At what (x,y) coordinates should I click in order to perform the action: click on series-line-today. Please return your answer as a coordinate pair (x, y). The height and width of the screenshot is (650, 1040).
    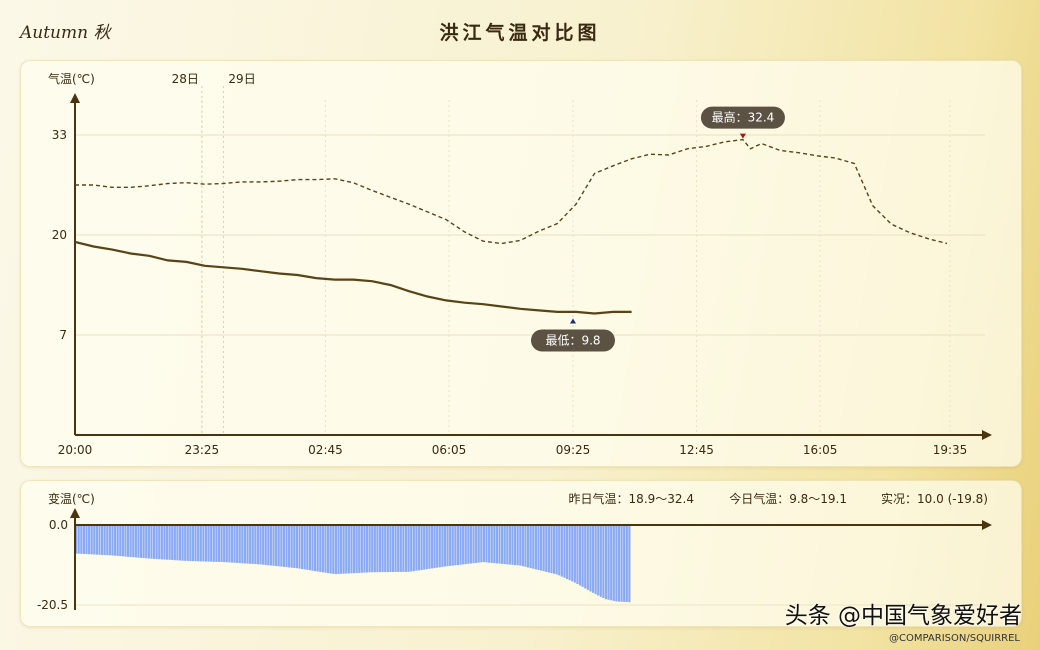
    Looking at the image, I should click on (353, 277).